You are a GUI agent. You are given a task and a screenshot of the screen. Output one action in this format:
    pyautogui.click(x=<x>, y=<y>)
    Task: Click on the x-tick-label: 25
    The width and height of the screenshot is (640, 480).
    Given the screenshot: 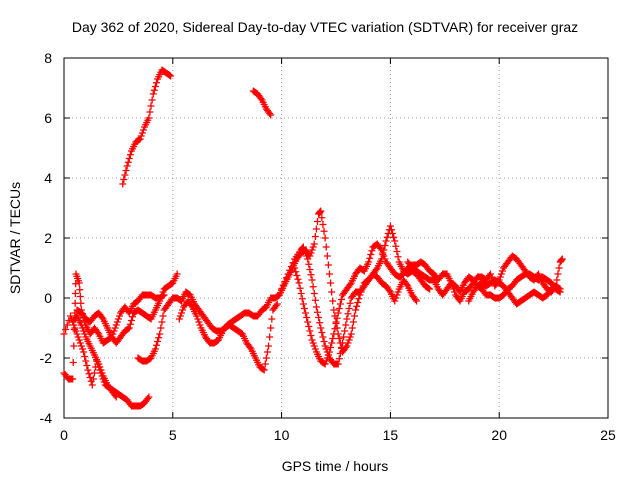 What is the action you would take?
    pyautogui.click(x=608, y=435)
    